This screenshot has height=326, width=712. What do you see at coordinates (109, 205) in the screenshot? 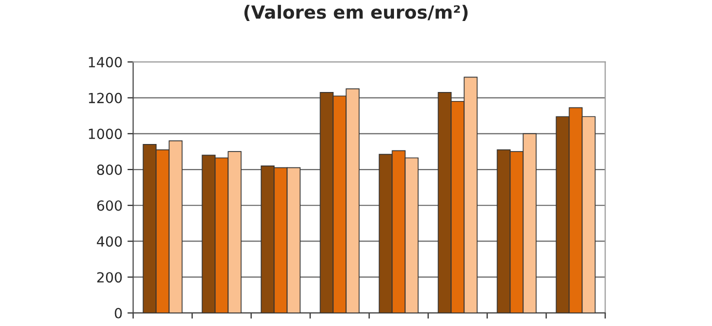
I see `y-tick-label: 600` at bounding box center [109, 205].